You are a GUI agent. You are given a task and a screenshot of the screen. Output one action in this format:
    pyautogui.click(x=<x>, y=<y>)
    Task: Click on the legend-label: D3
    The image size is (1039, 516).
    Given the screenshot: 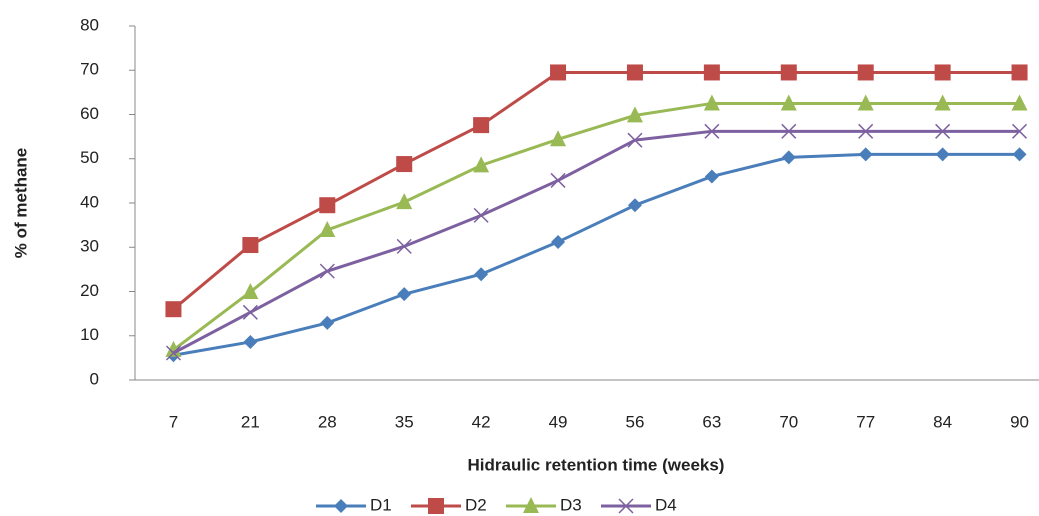 What is the action you would take?
    pyautogui.click(x=571, y=504)
    